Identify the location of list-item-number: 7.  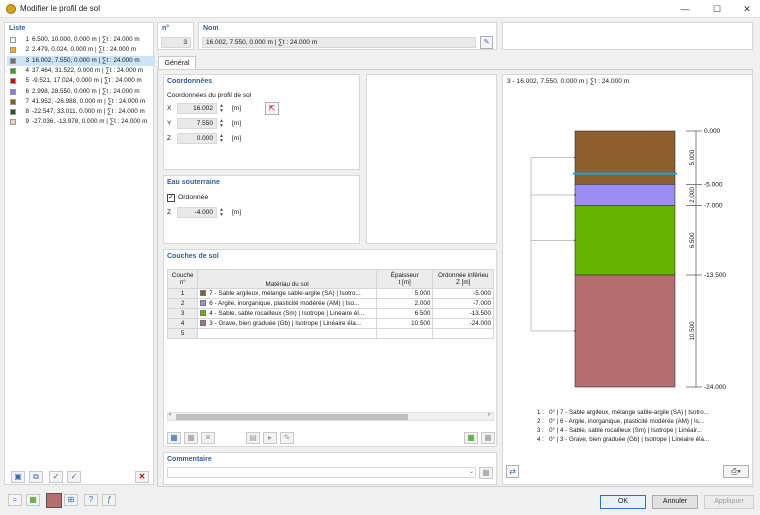
(27, 101).